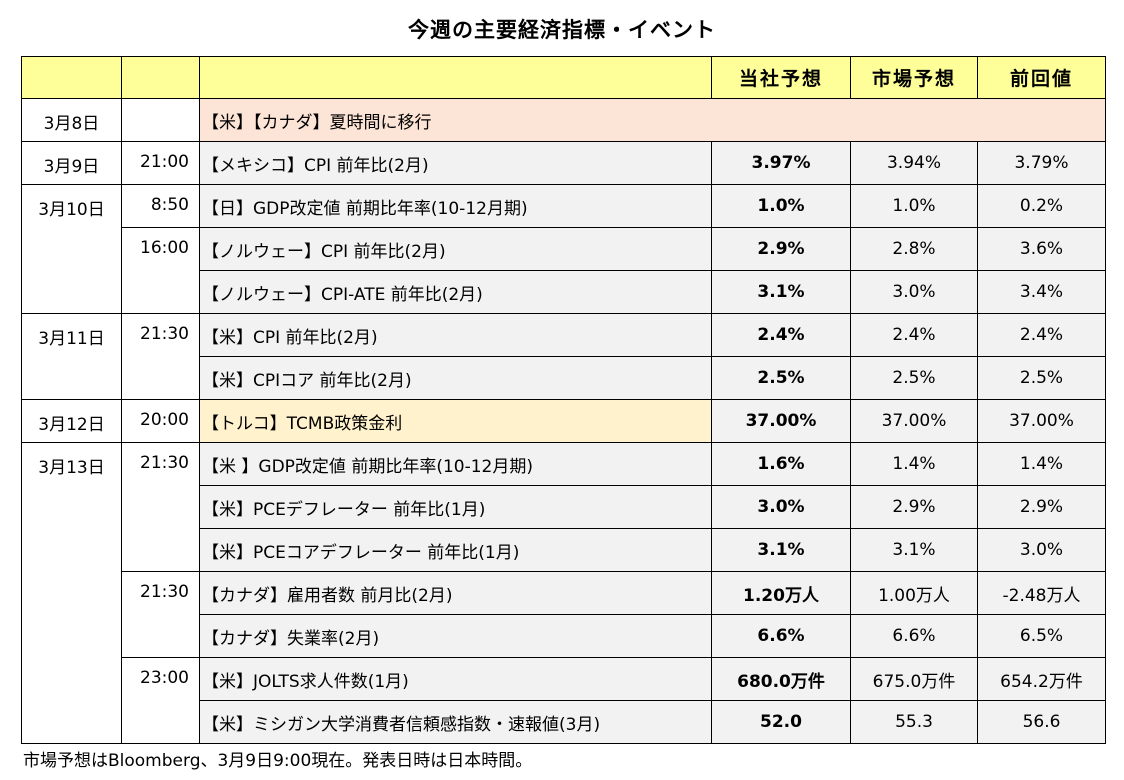 The height and width of the screenshot is (780, 1124). I want to click on header-event, so click(455, 77).